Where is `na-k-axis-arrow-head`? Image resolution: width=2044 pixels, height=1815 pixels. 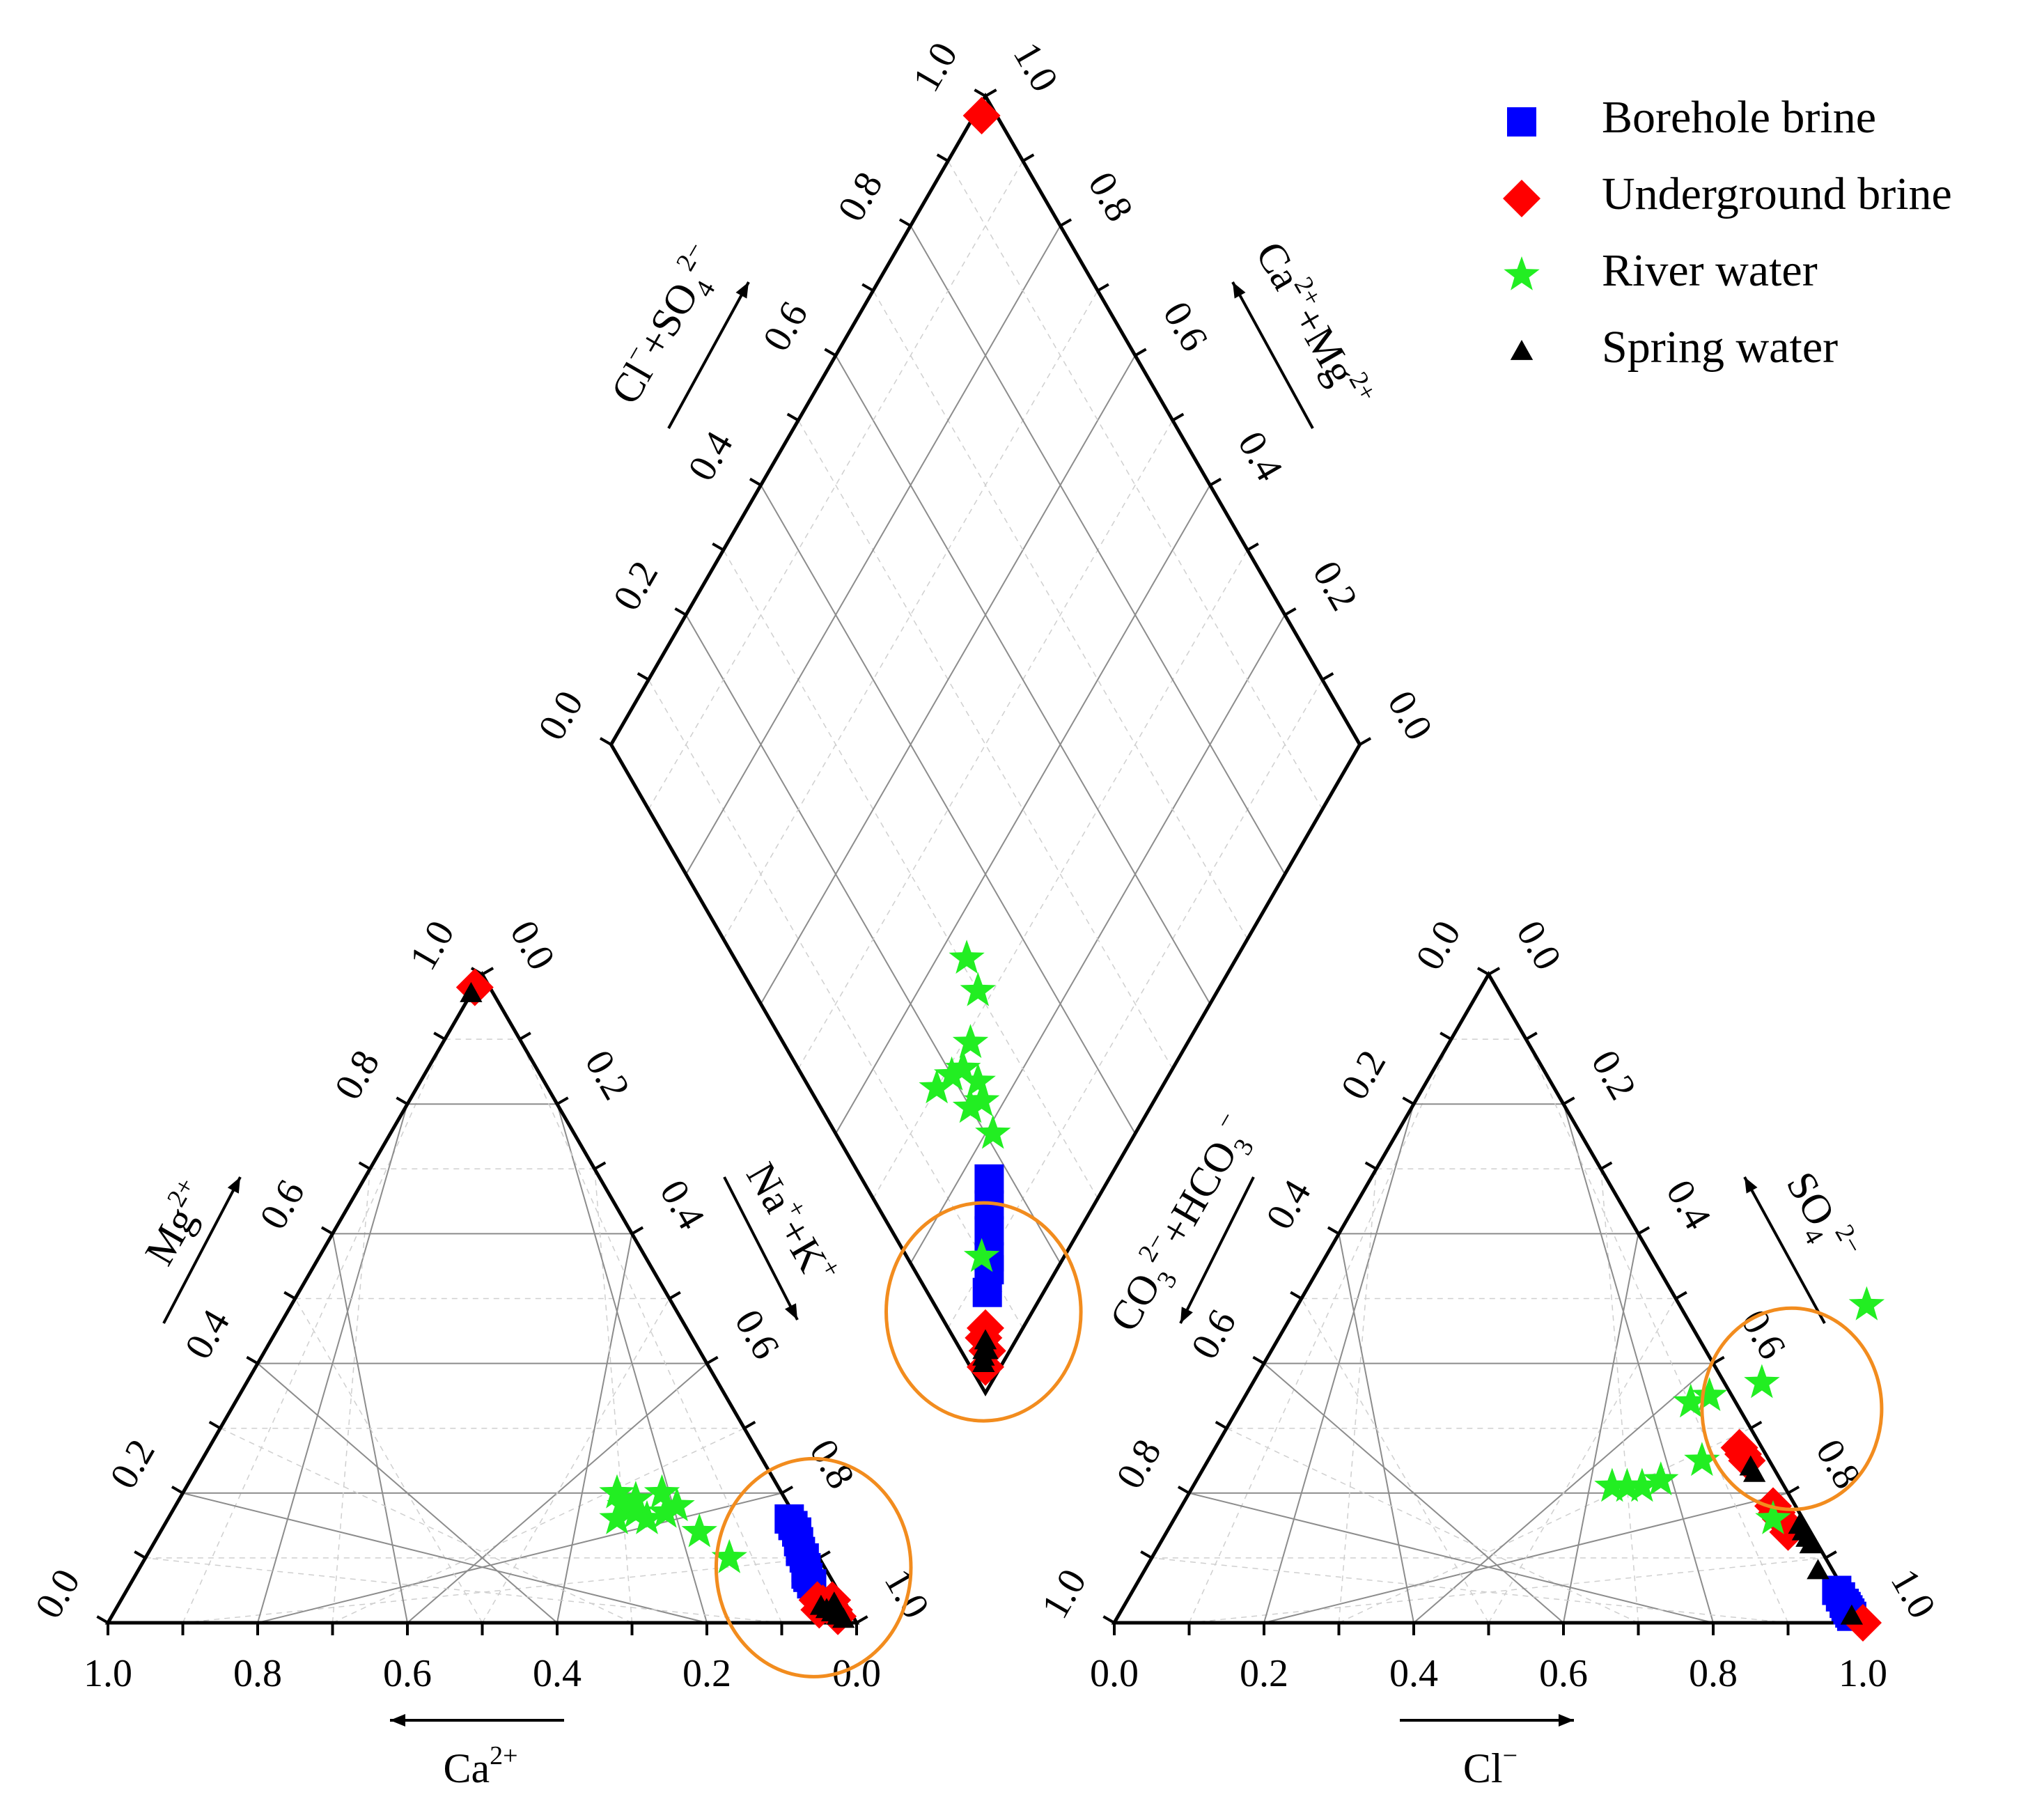
na-k-axis-arrow-head is located at coordinates (791, 1311).